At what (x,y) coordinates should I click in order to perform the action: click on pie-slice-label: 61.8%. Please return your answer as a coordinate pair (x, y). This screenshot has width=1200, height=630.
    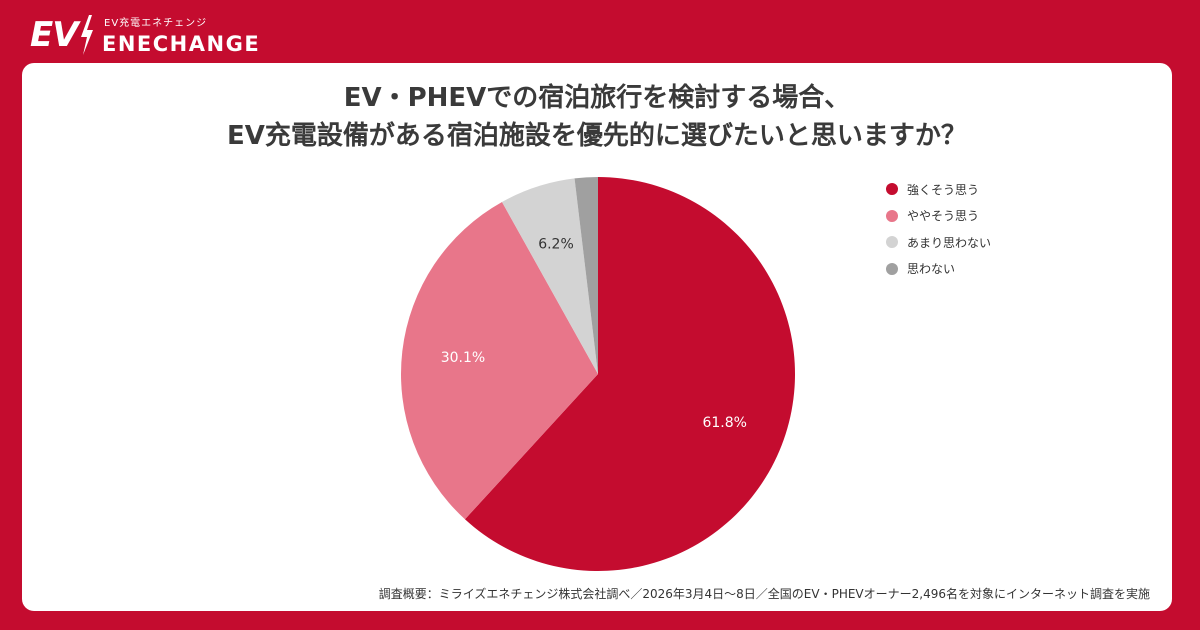
    Looking at the image, I should click on (724, 423).